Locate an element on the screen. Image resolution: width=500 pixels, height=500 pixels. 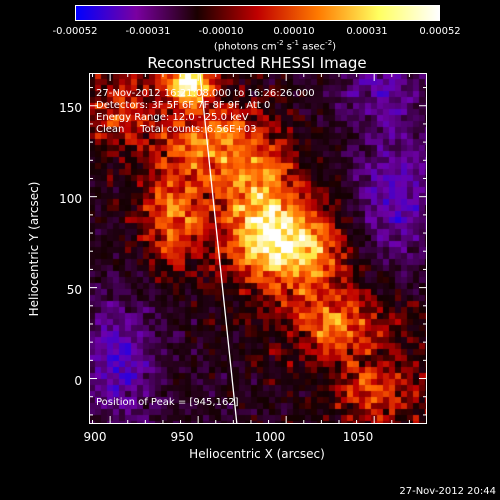
x-tick-label: 900 is located at coordinates (95, 437).